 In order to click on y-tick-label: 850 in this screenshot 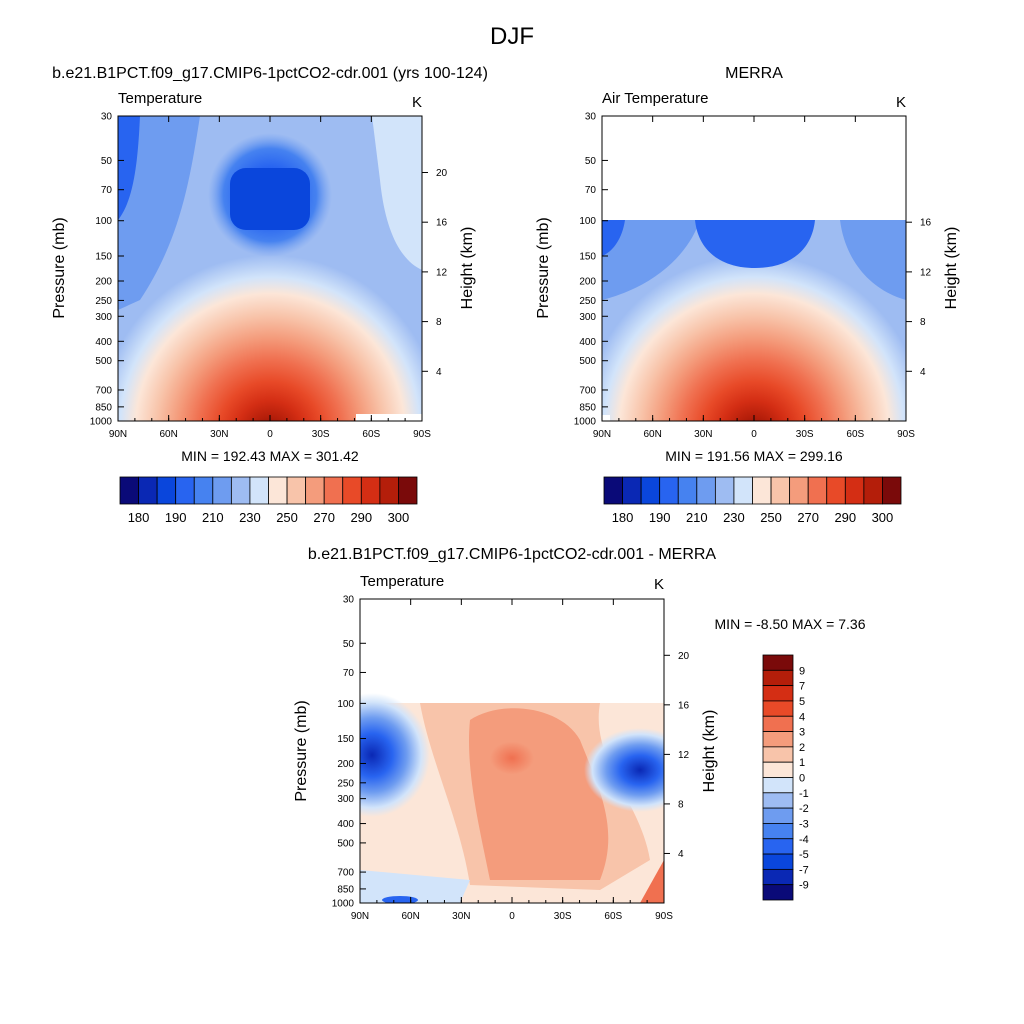, I will do `click(587, 407)`.